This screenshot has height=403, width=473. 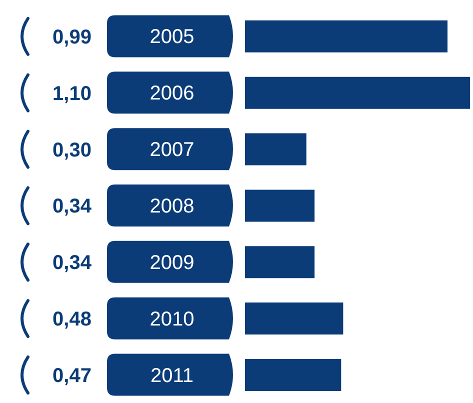 What do you see at coordinates (72, 150) in the screenshot?
I see `data-label: 0,30` at bounding box center [72, 150].